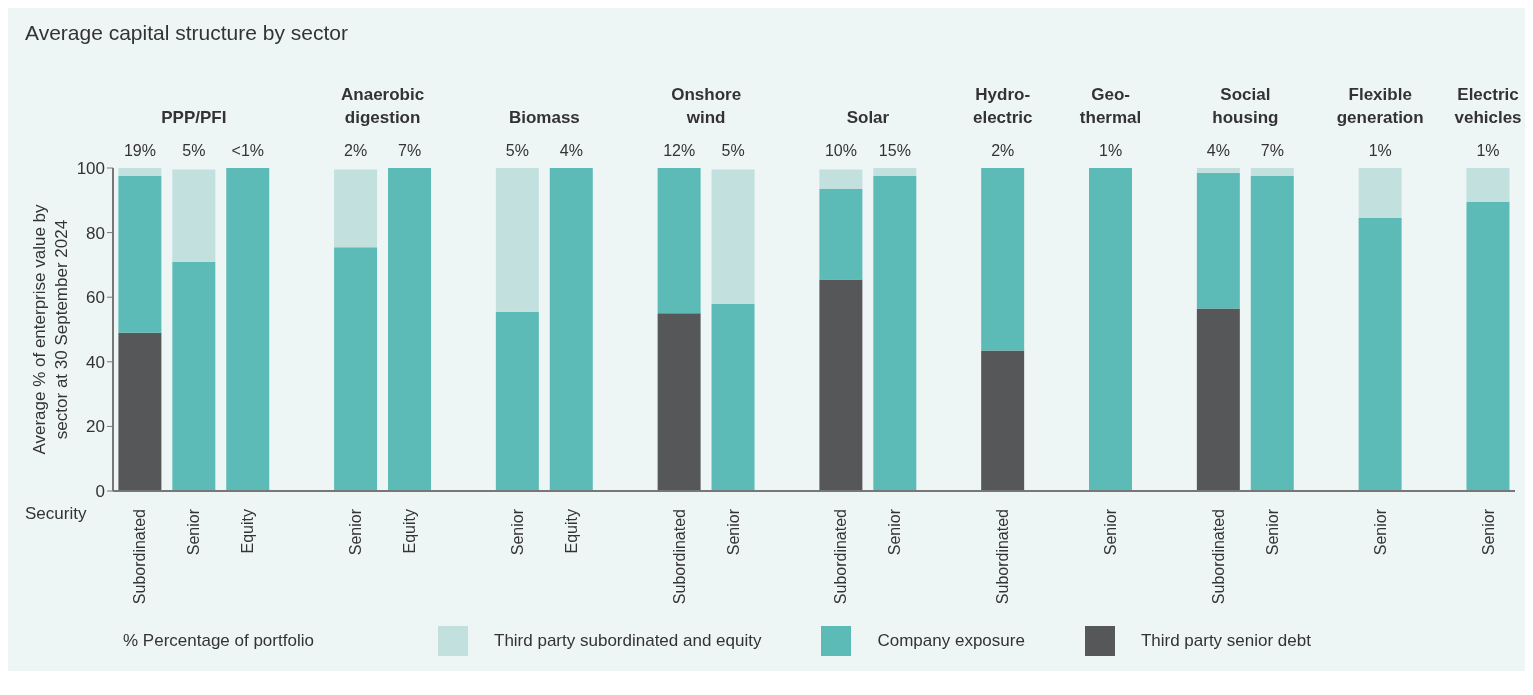  Describe the element at coordinates (1110, 106) in the screenshot. I see `text: Geo-thermal` at that location.